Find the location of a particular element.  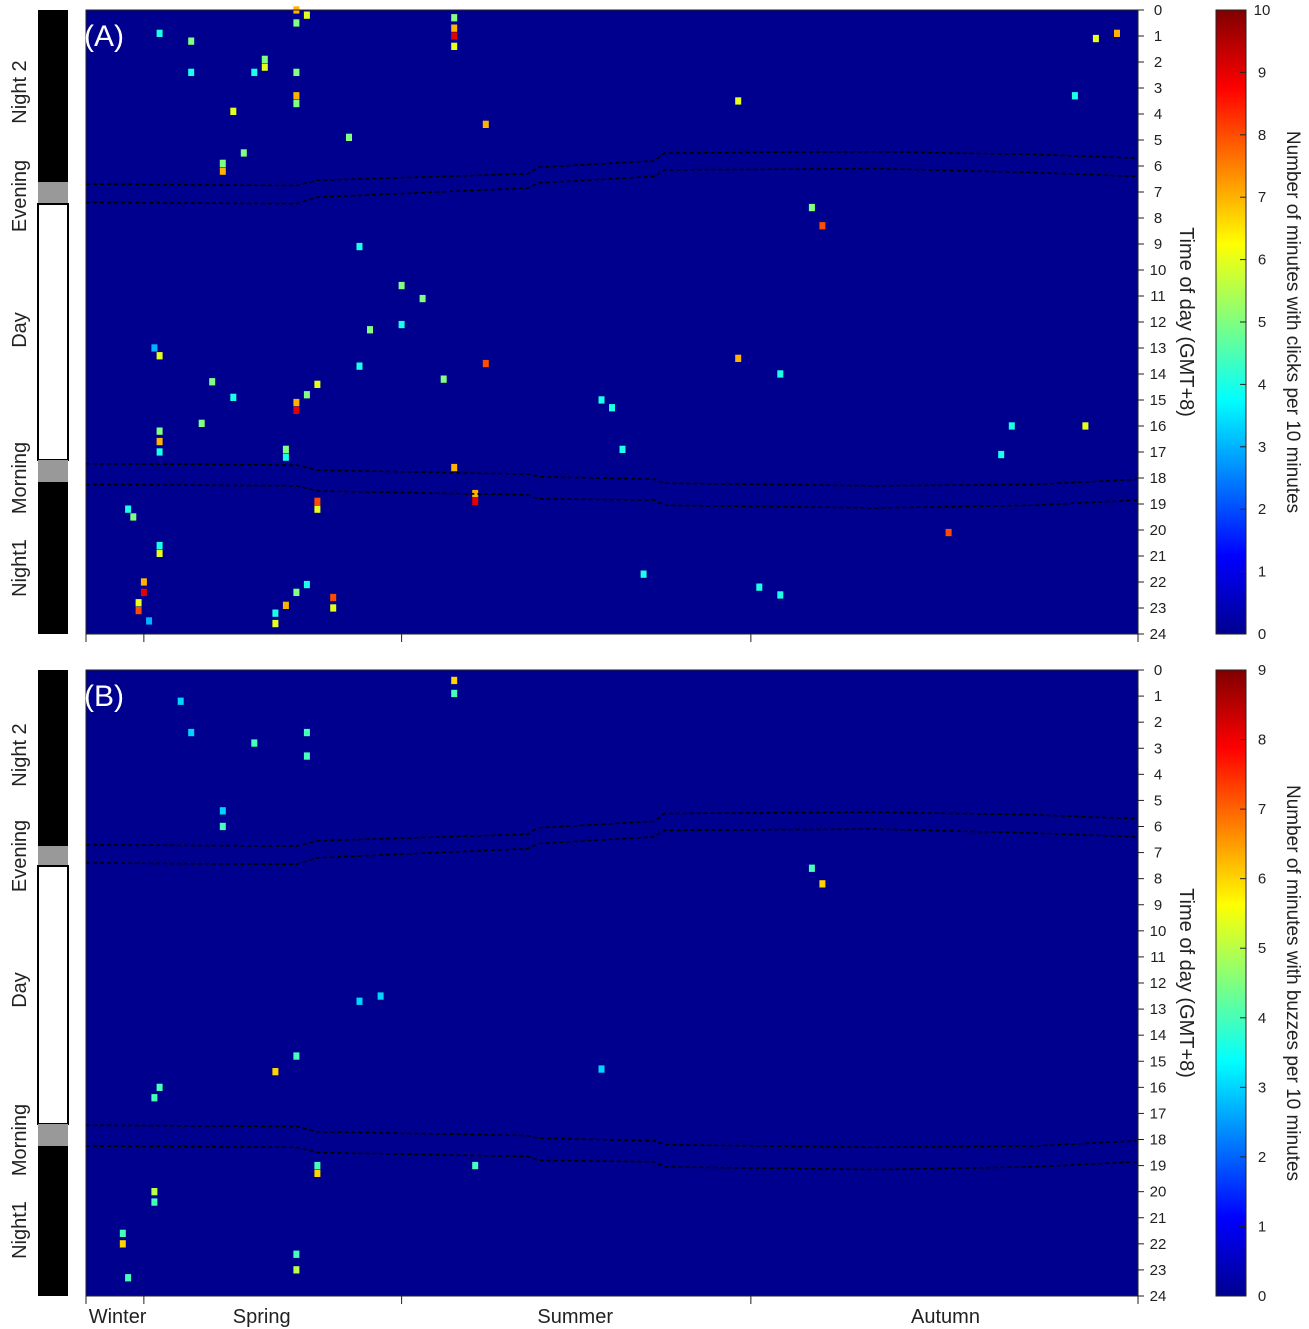

period-night2-block-b is located at coordinates (53, 758).